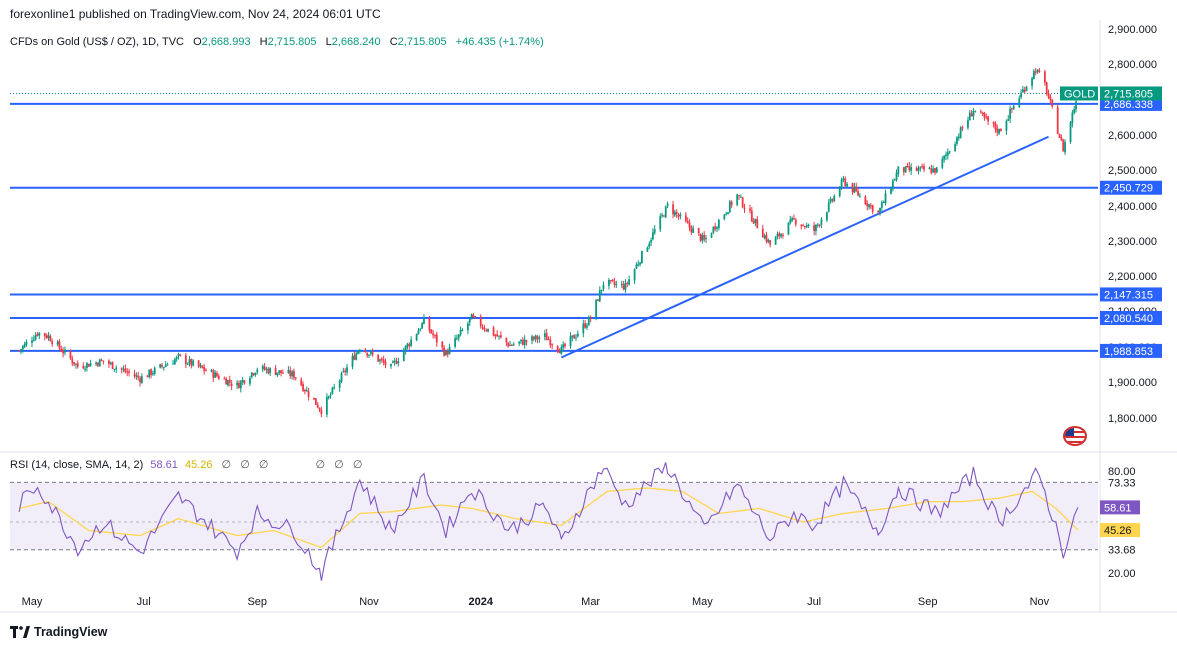 This screenshot has width=1177, height=650. What do you see at coordinates (804, 247) in the screenshot?
I see `trendline` at bounding box center [804, 247].